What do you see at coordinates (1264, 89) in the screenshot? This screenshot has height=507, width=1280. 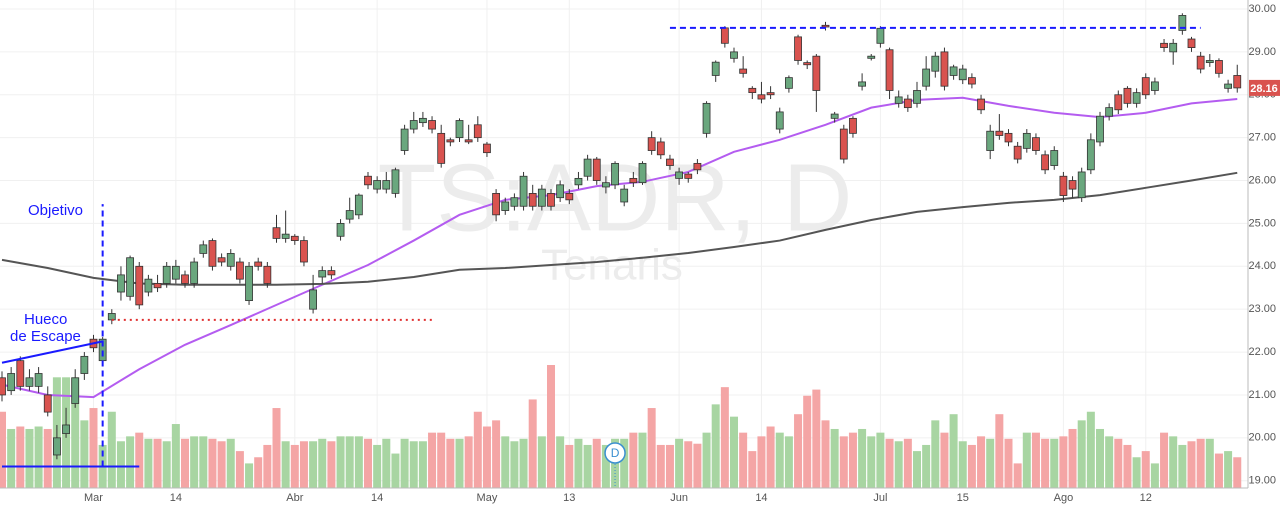 I see `last-price-label: 28.16` at bounding box center [1264, 89].